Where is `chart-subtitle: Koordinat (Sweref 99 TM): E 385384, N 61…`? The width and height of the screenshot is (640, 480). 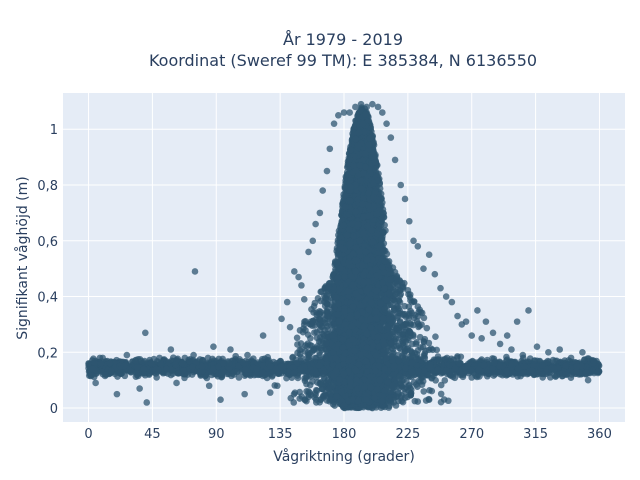 chart-subtitle: Koordinat (Sweref 99 TM): E 385384, N 61… is located at coordinates (343, 60).